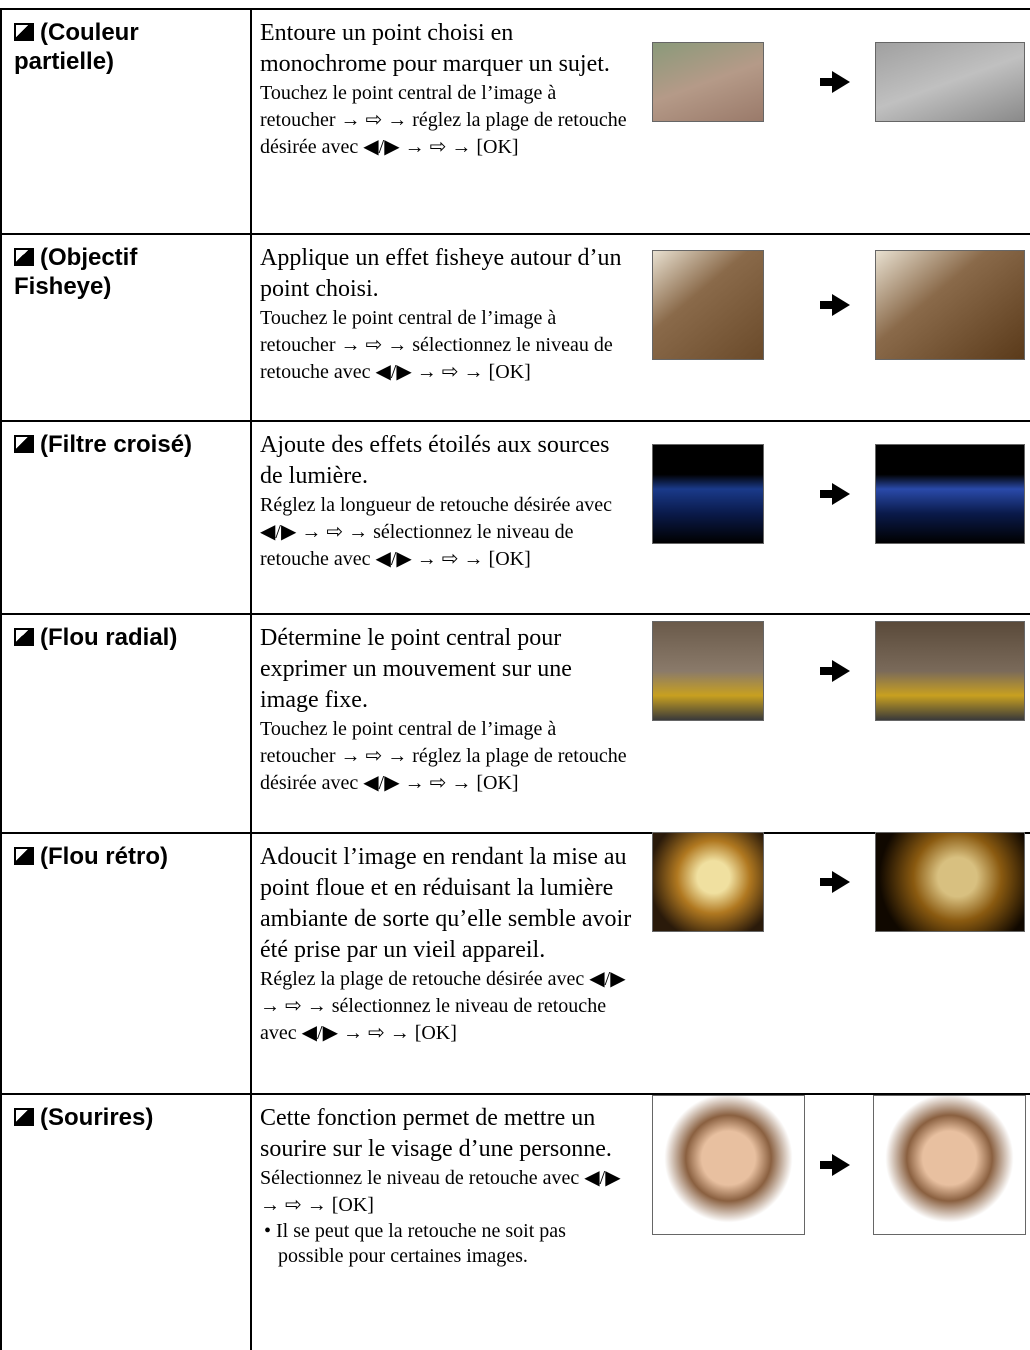 The width and height of the screenshot is (1030, 1350). Describe the element at coordinates (104, 856) in the screenshot. I see `label-text: (Flou rétro)` at that location.